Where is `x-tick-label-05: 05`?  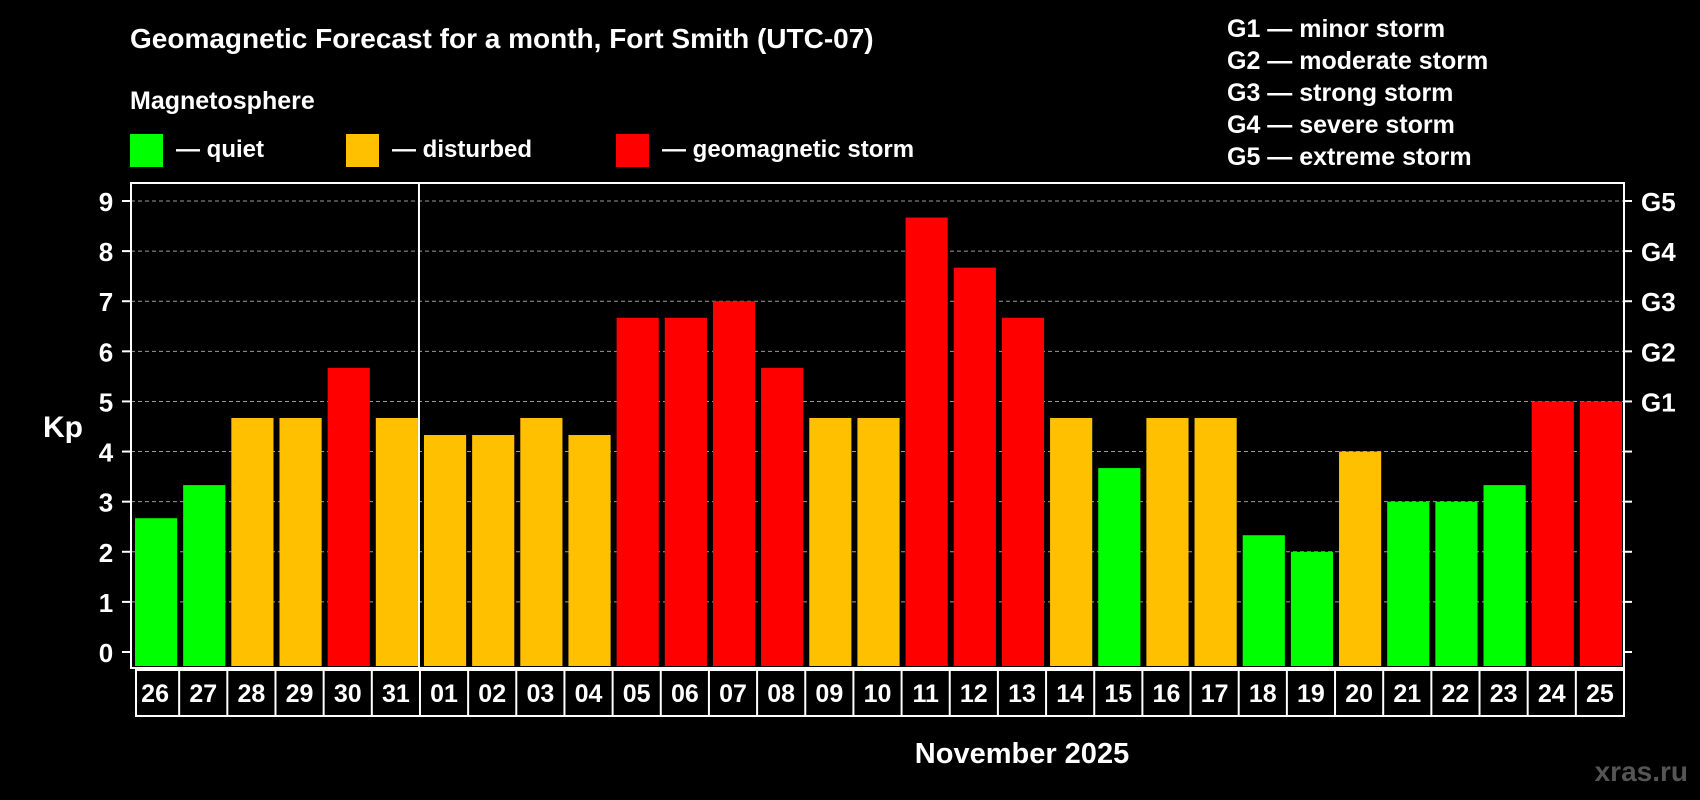
x-tick-label-05: 05 is located at coordinates (637, 694).